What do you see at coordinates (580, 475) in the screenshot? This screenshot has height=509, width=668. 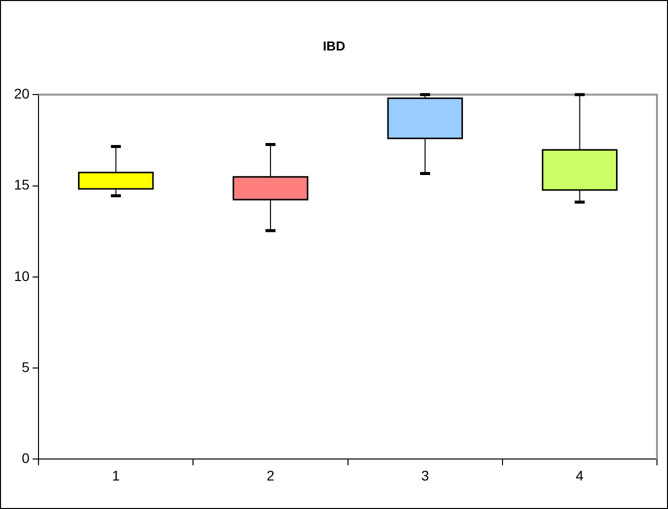 I see `x-tick-label: 4` at bounding box center [580, 475].